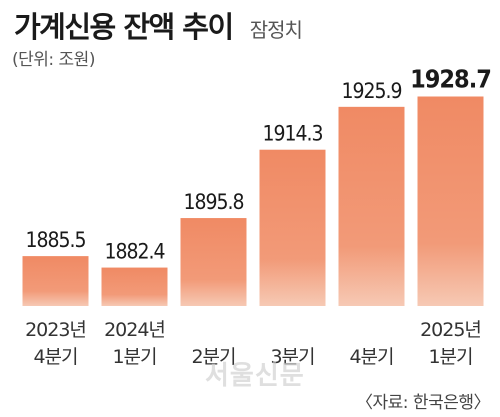 The image size is (500, 417). Describe the element at coordinates (371, 357) in the screenshot. I see `x-tick-label-4-1: 4분기` at that location.